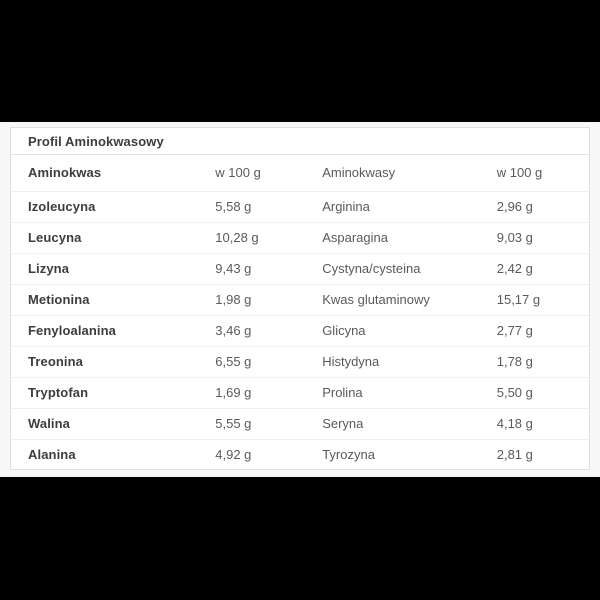 Image resolution: width=600 pixels, height=600 pixels. I want to click on amino-name-right: Glicyna, so click(392, 330).